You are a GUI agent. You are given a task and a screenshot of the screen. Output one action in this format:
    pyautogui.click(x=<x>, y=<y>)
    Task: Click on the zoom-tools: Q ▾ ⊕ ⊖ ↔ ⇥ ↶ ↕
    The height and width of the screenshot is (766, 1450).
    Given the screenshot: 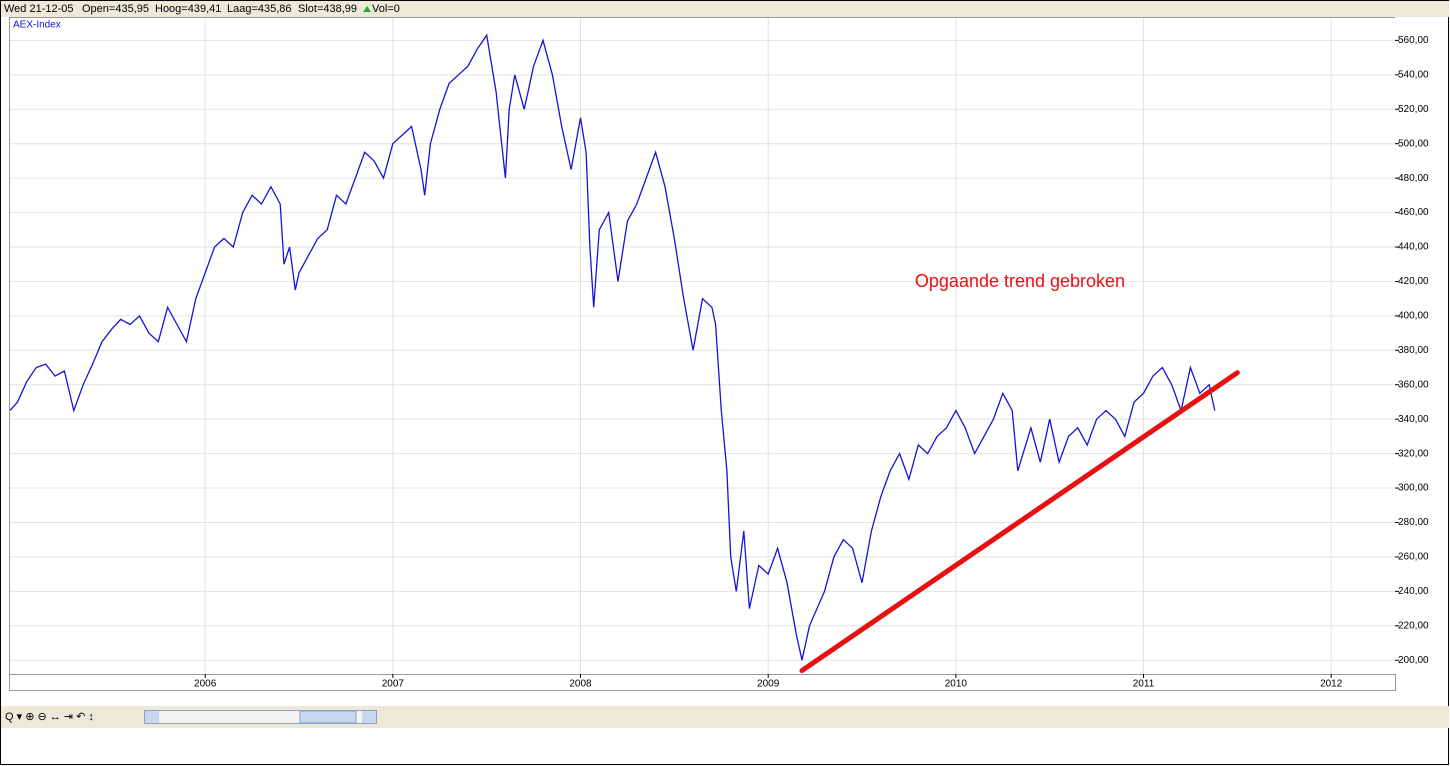 What is the action you would take?
    pyautogui.click(x=49, y=717)
    